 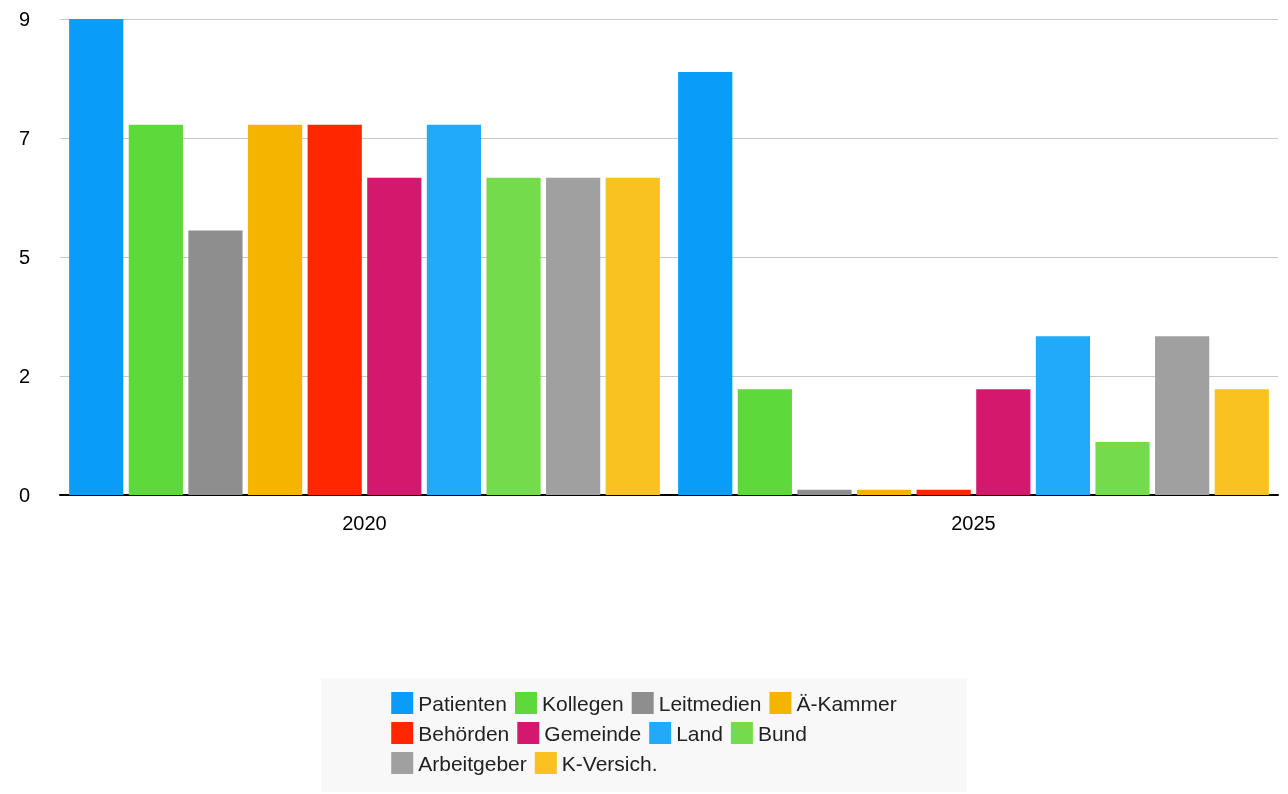 What do you see at coordinates (593, 733) in the screenshot?
I see `legend-label: Gemeinde` at bounding box center [593, 733].